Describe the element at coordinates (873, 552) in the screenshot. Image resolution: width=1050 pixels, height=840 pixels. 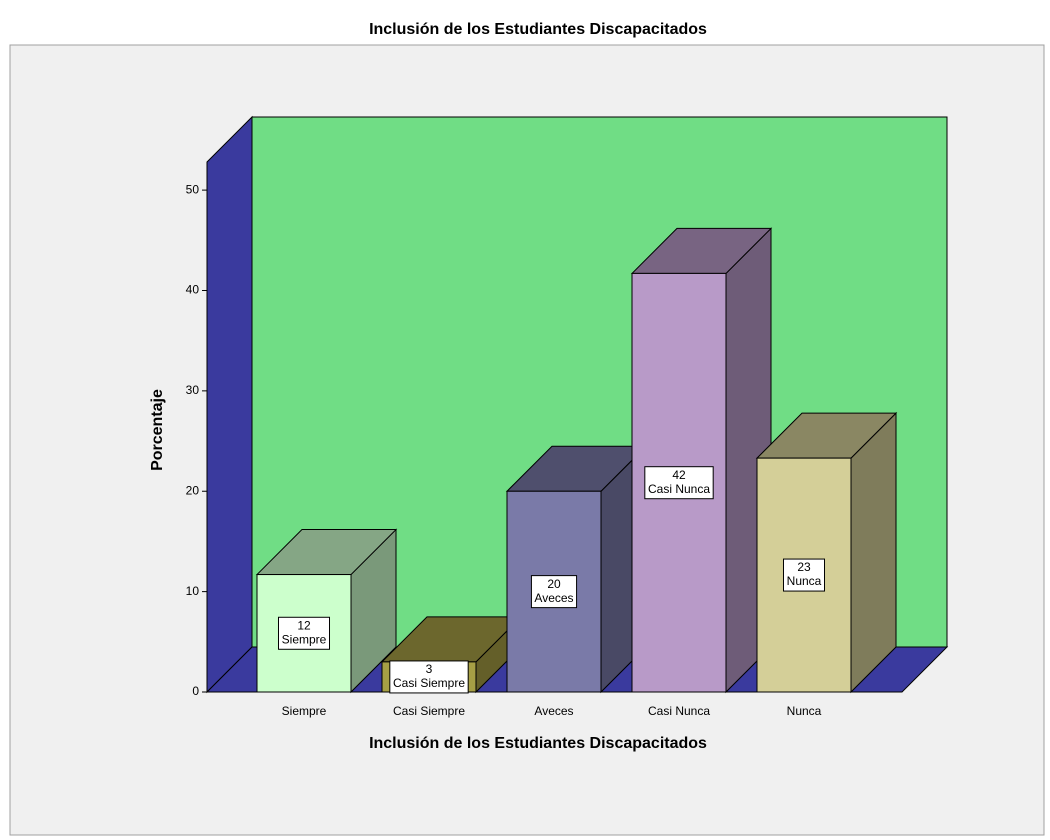
I see `bar-side` at that location.